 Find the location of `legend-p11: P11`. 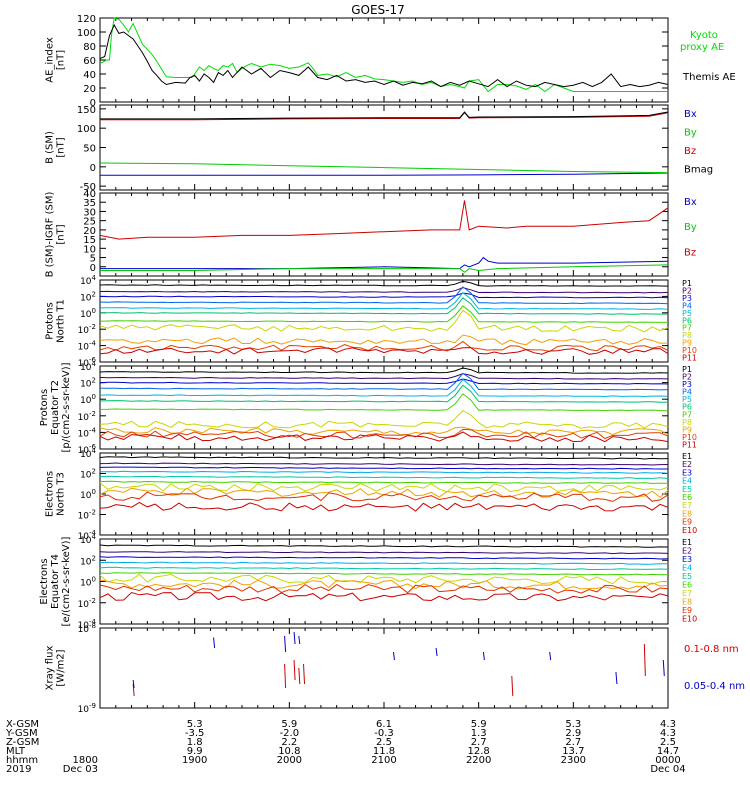

legend-p11: P11 is located at coordinates (689, 444).